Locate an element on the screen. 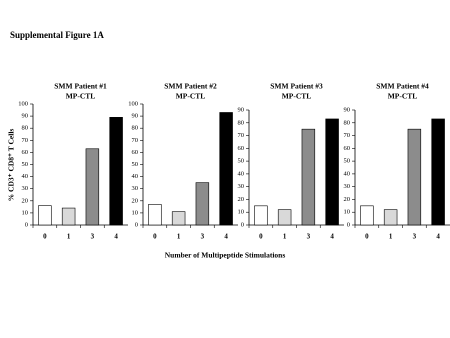  y-axis-label: % CD3⁺ CD8⁺ T Cells is located at coordinates (11, 165).